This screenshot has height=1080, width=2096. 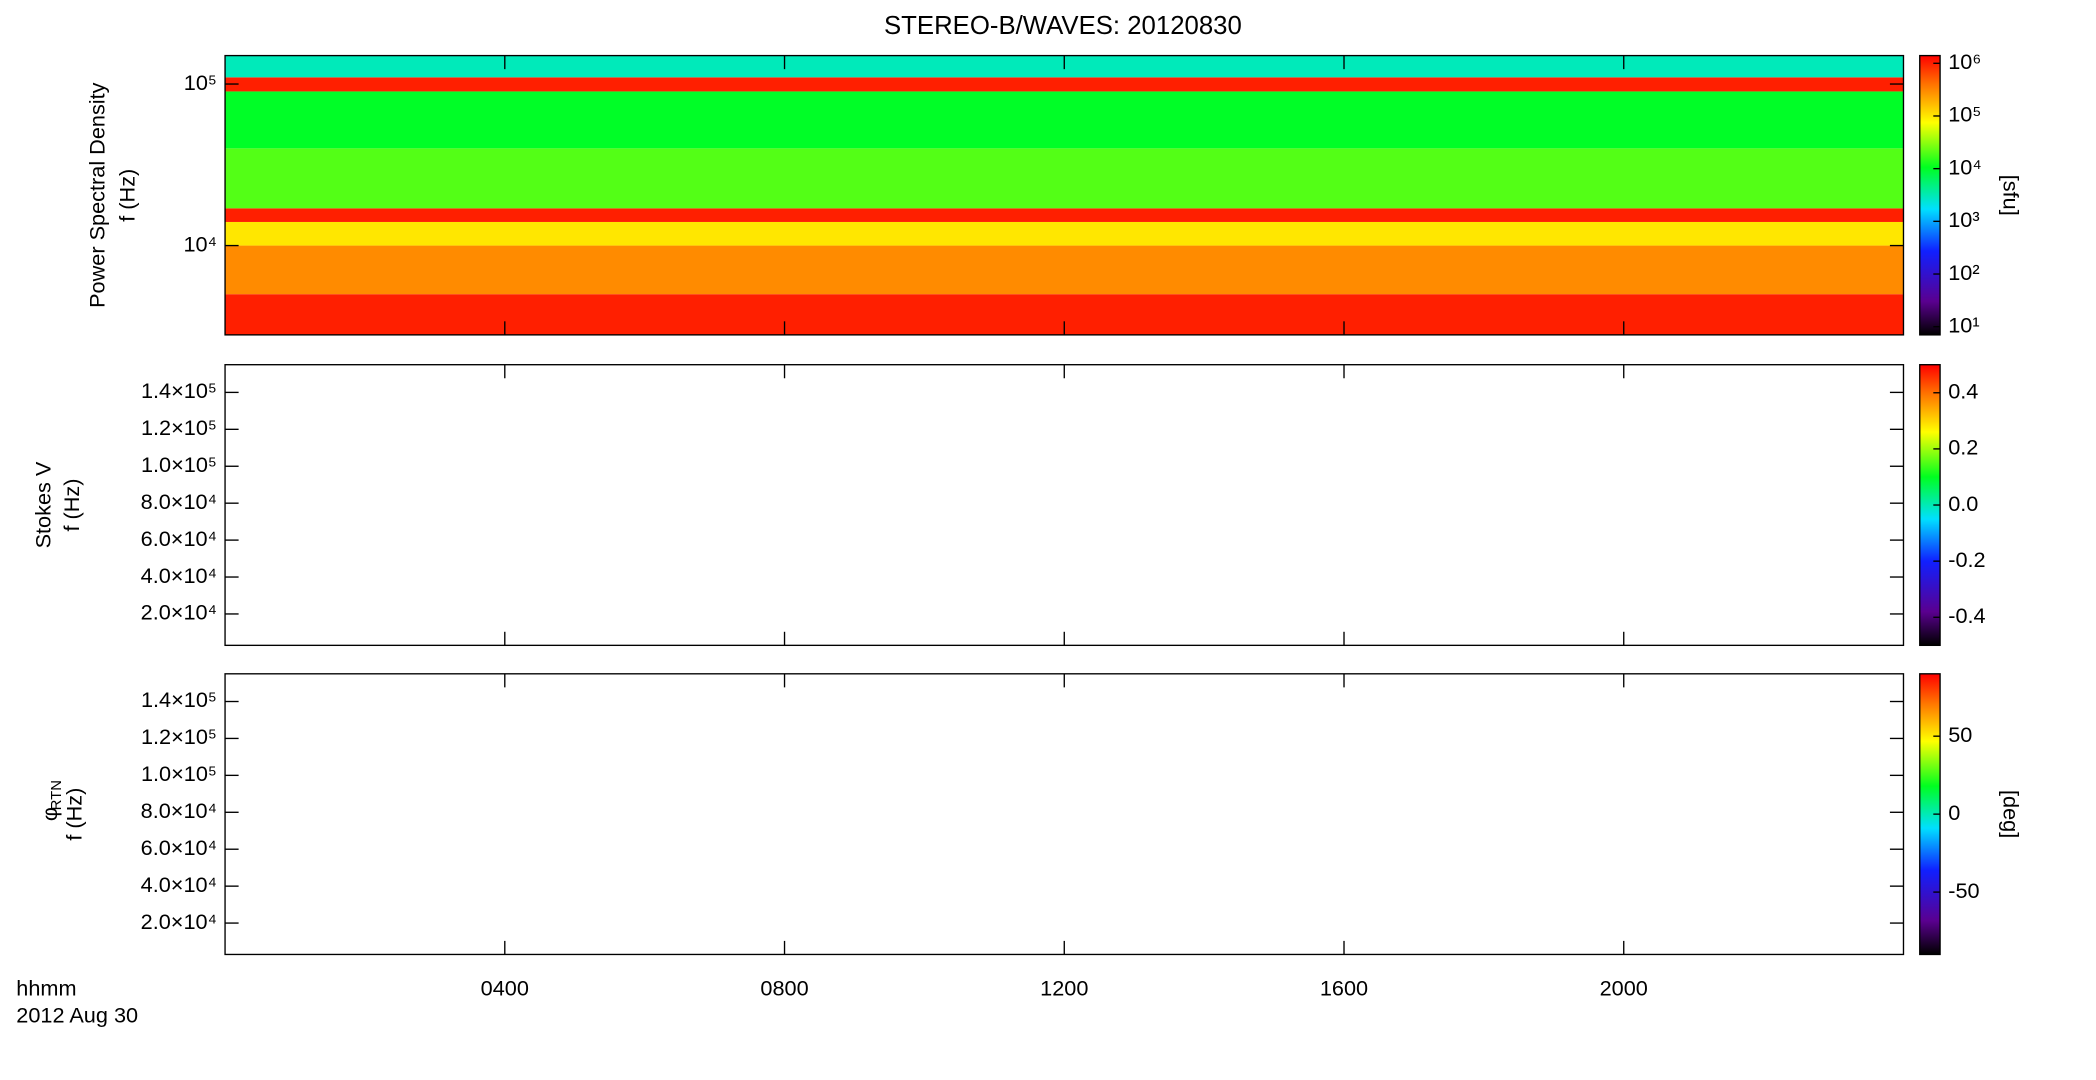 What do you see at coordinates (1064, 987) in the screenshot?
I see `x-tick-label: 1200` at bounding box center [1064, 987].